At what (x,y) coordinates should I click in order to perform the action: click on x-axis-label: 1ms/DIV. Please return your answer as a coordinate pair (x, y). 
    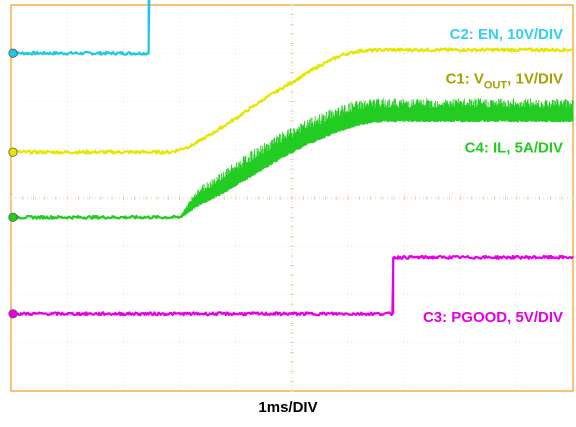
    Looking at the image, I should click on (288, 407).